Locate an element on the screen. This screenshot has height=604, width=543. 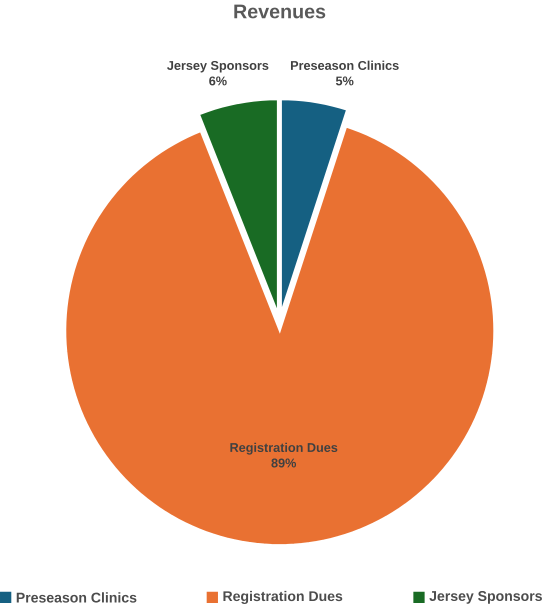
data-label: 6% is located at coordinates (218, 81).